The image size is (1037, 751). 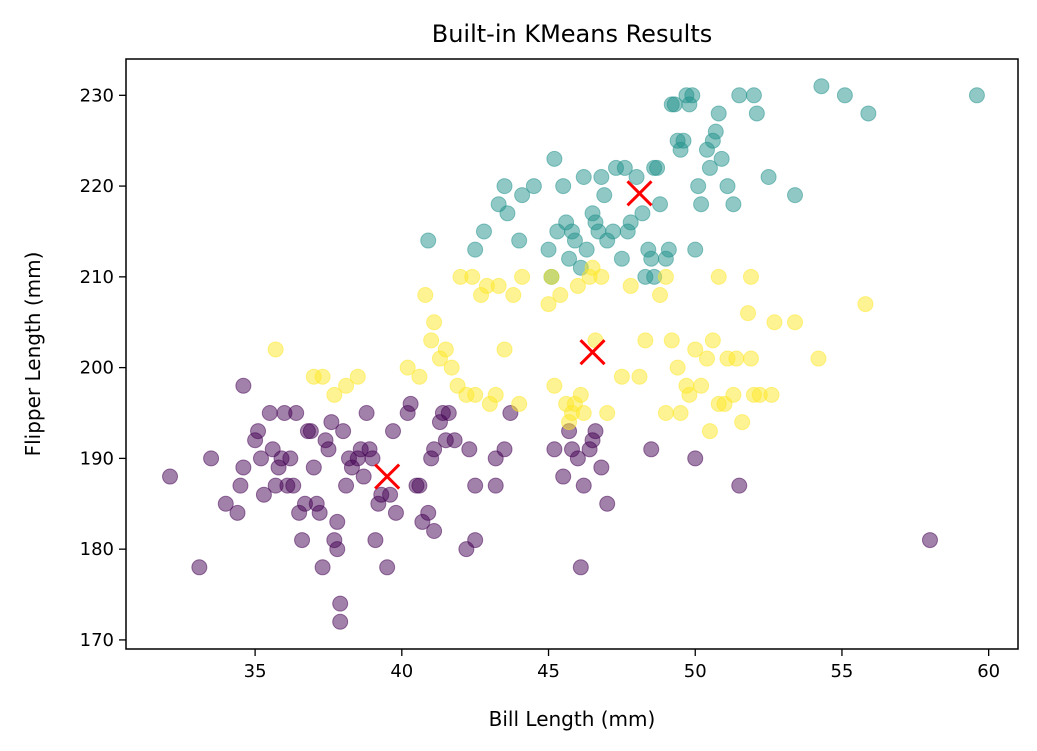 What do you see at coordinates (103, 368) in the screenshot?
I see `y-axis: 170 180 190 200 210 220 230` at bounding box center [103, 368].